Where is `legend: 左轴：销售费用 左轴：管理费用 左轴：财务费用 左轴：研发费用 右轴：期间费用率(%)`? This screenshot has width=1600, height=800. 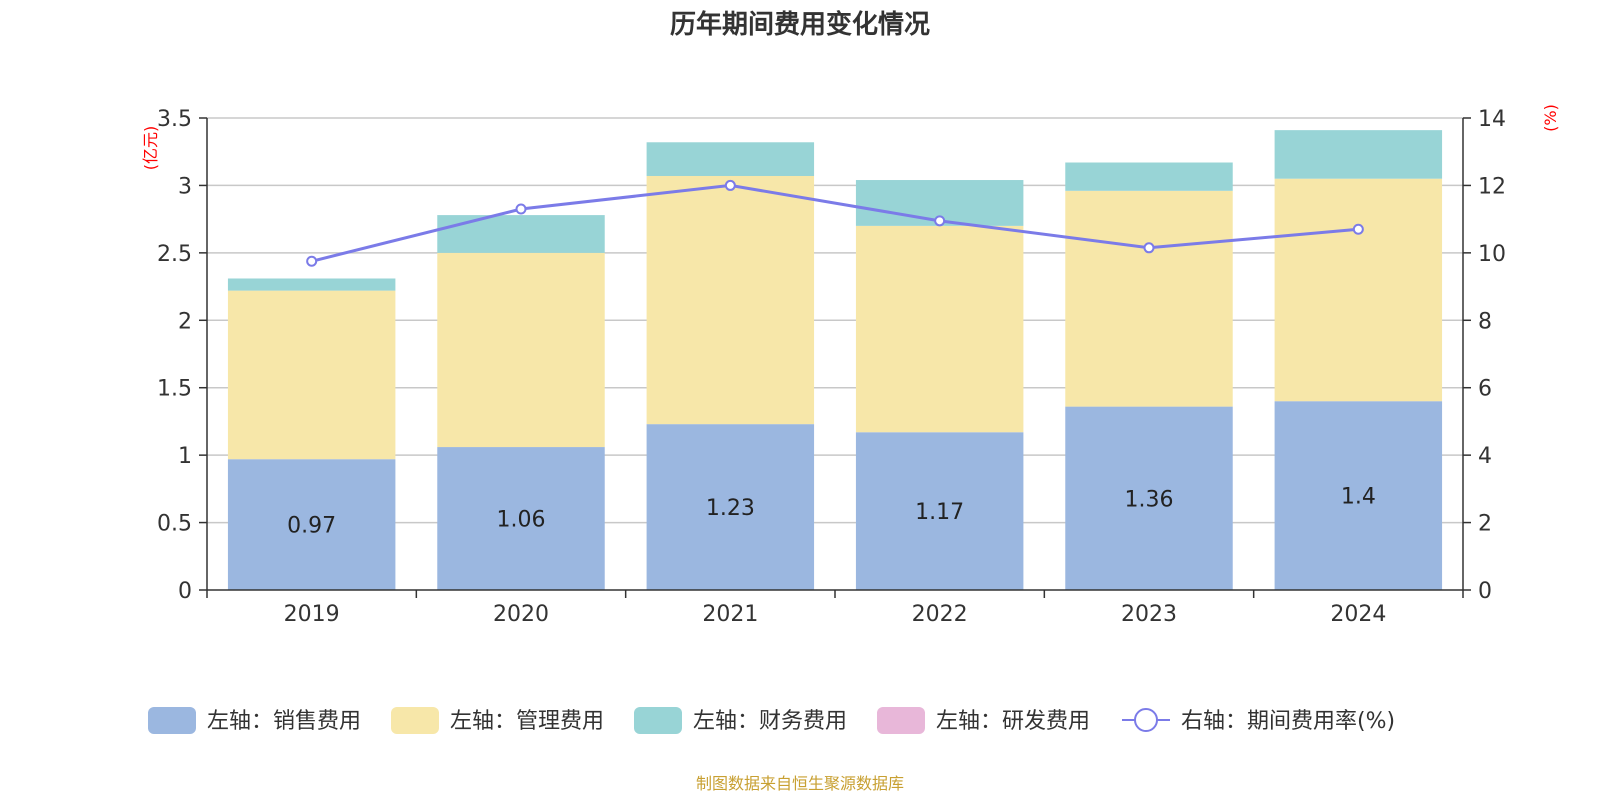 legend: 左轴：销售费用 左轴：管理费用 左轴：财务费用 左轴：研发费用 右轴：期间费用率(%) is located at coordinates (771, 720).